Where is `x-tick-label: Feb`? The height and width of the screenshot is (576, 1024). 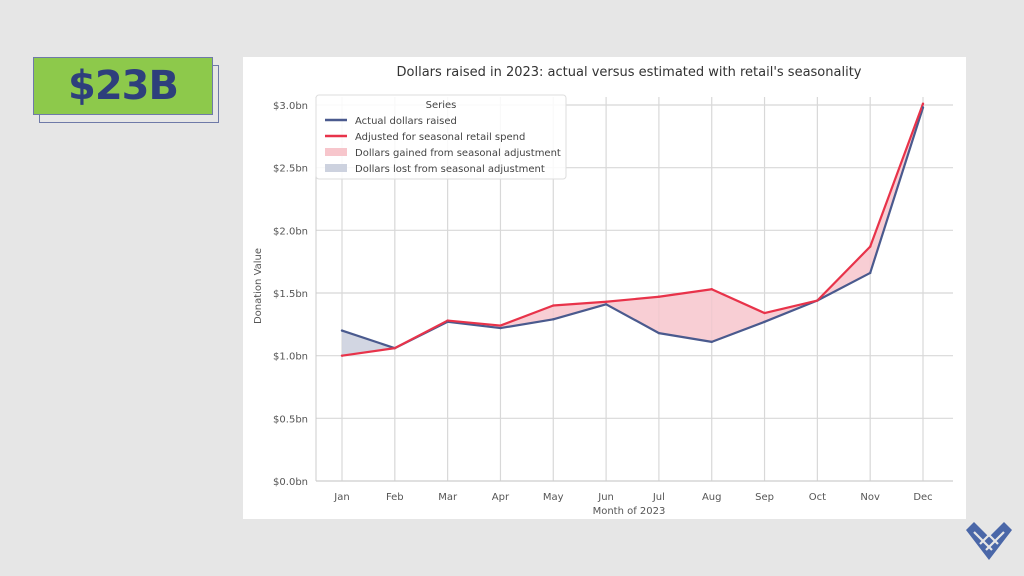
x-tick-label: Feb is located at coordinates (395, 497).